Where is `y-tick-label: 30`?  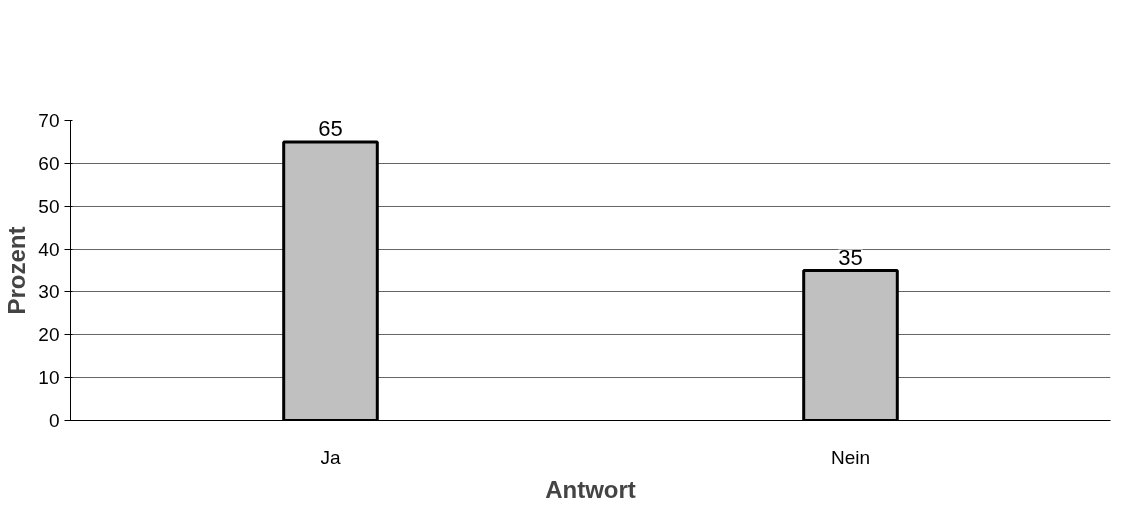 y-tick-label: 30 is located at coordinates (49, 292).